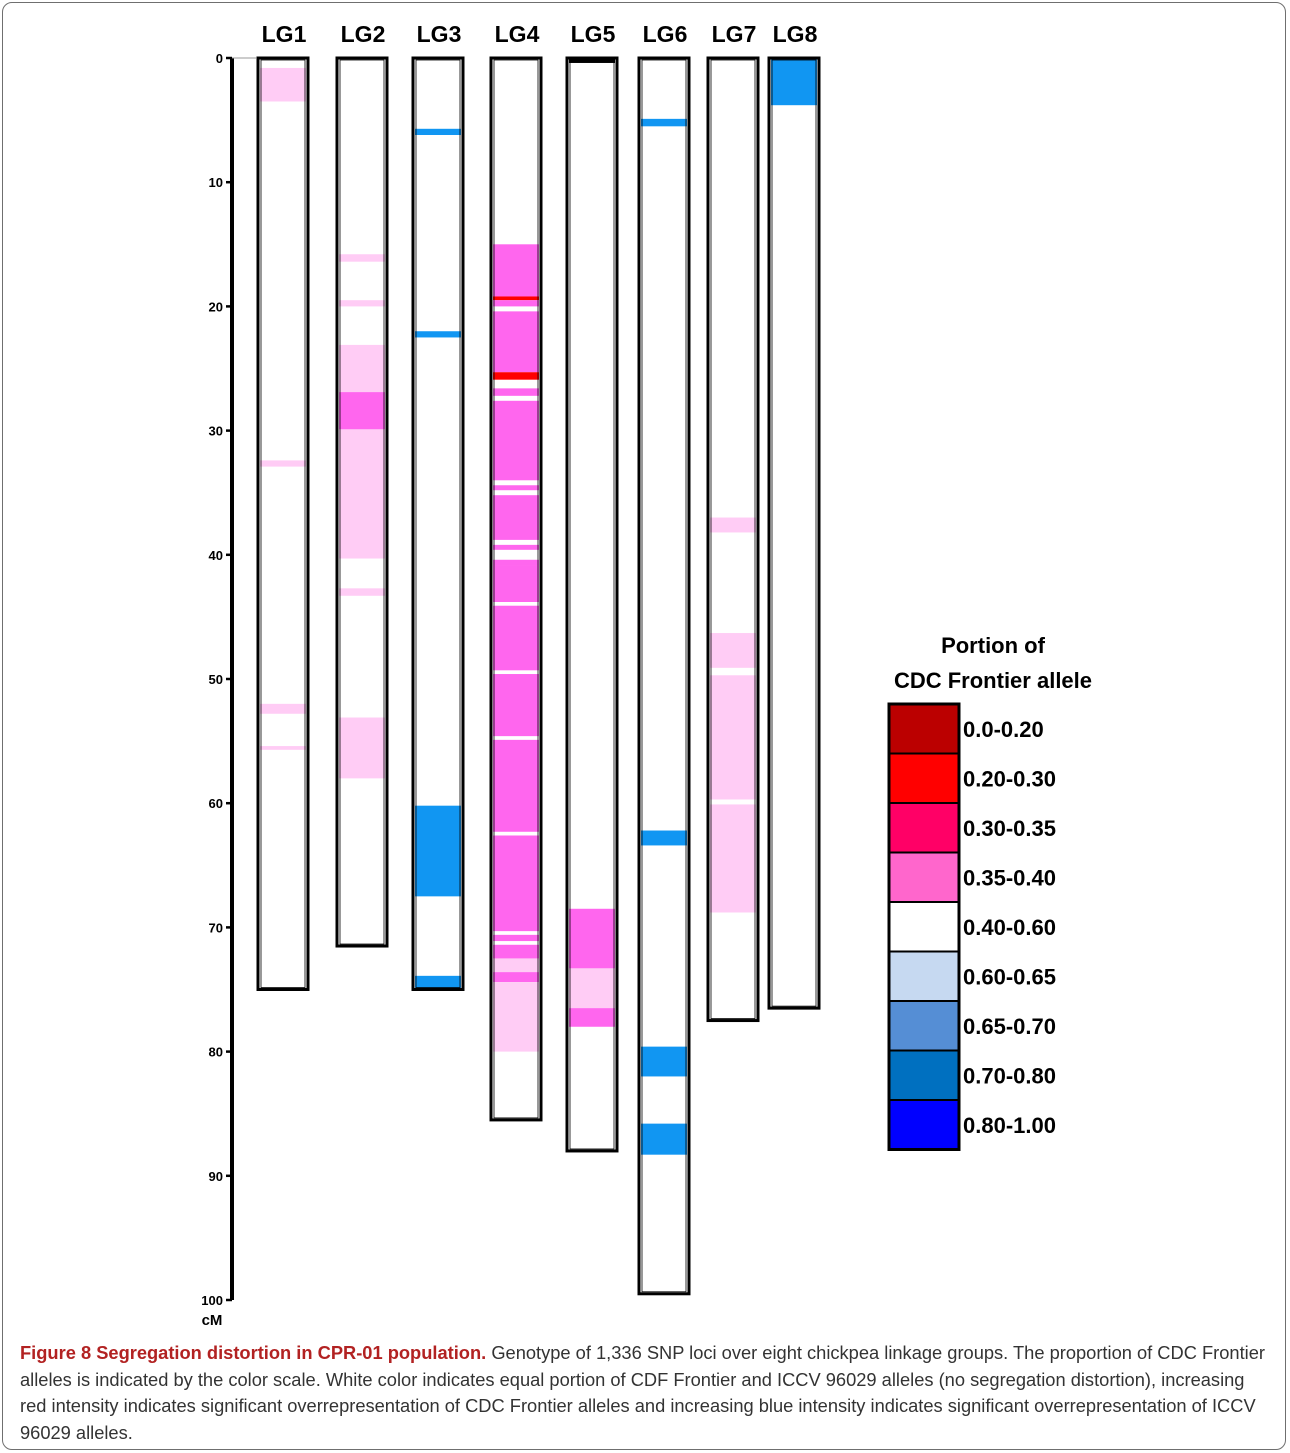 Image resolution: width=1290 pixels, height=1453 pixels. I want to click on caption-label: Figure 8, so click(56, 1352).